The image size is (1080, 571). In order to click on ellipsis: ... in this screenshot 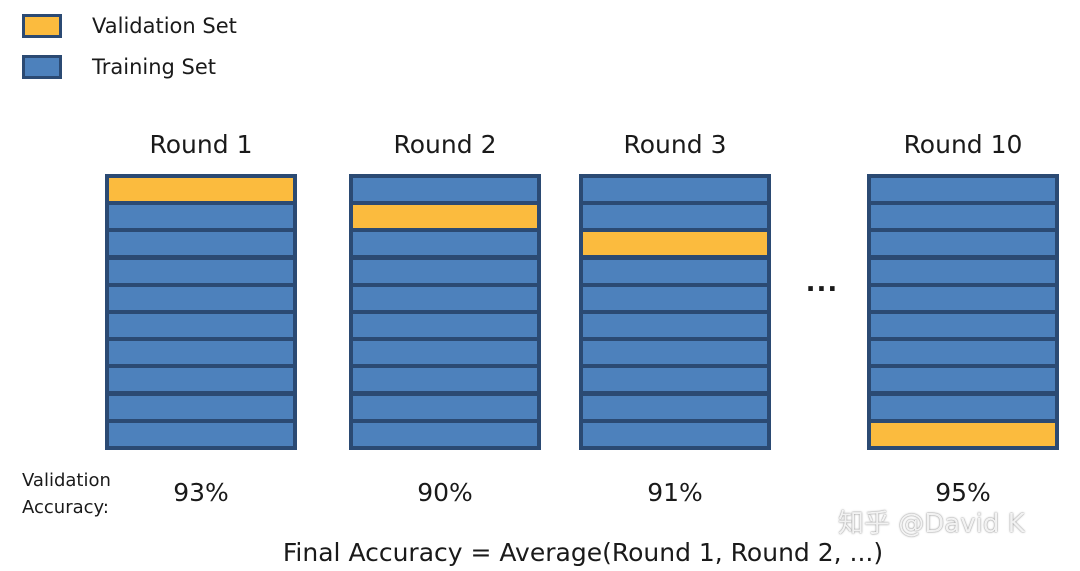, I will do `click(822, 283)`.